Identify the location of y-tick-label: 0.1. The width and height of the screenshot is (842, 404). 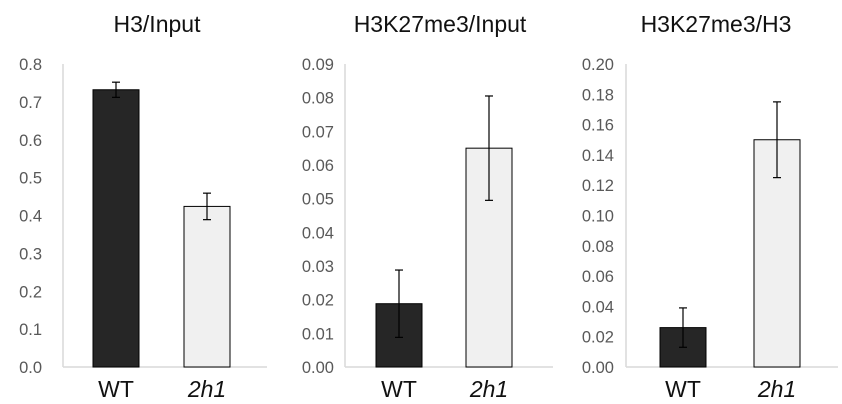
(30, 330).